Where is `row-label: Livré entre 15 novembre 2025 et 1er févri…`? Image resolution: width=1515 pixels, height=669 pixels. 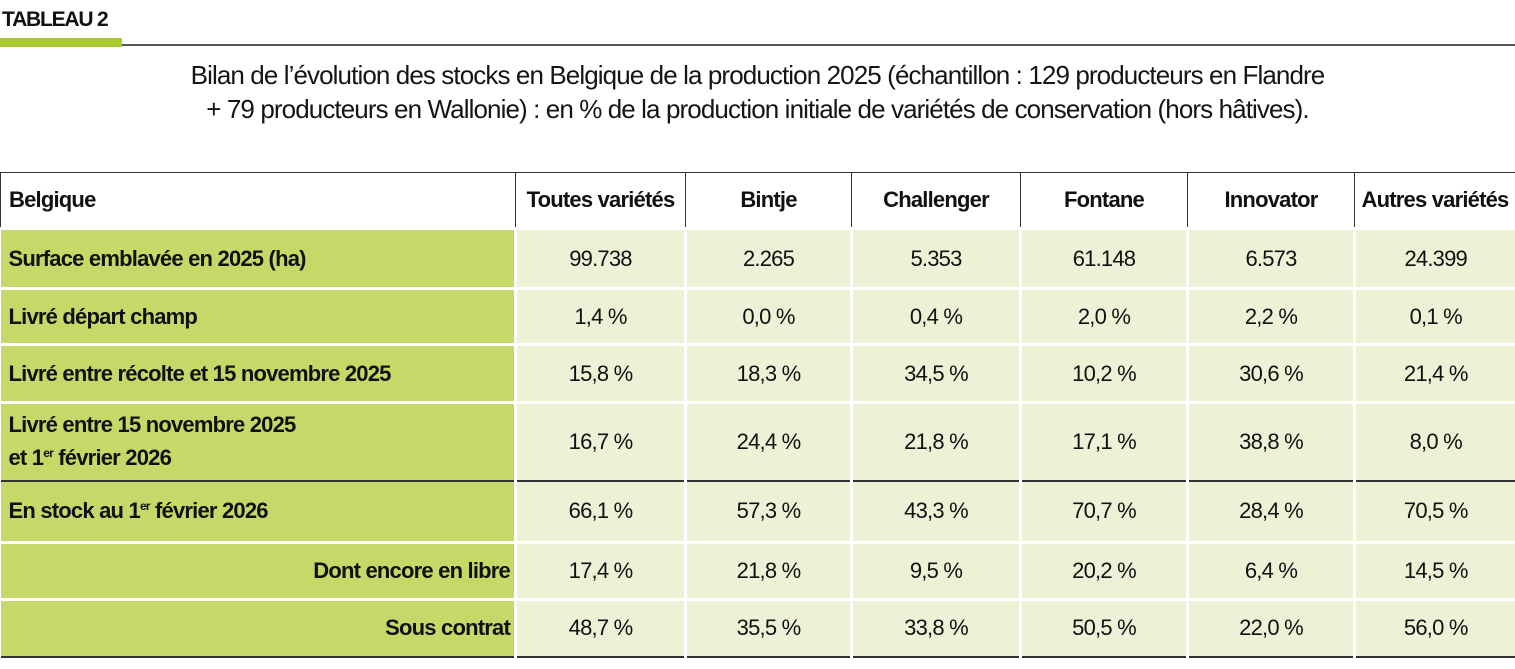
row-label: Livré entre 15 novembre 2025 et 1er févri… is located at coordinates (258, 441).